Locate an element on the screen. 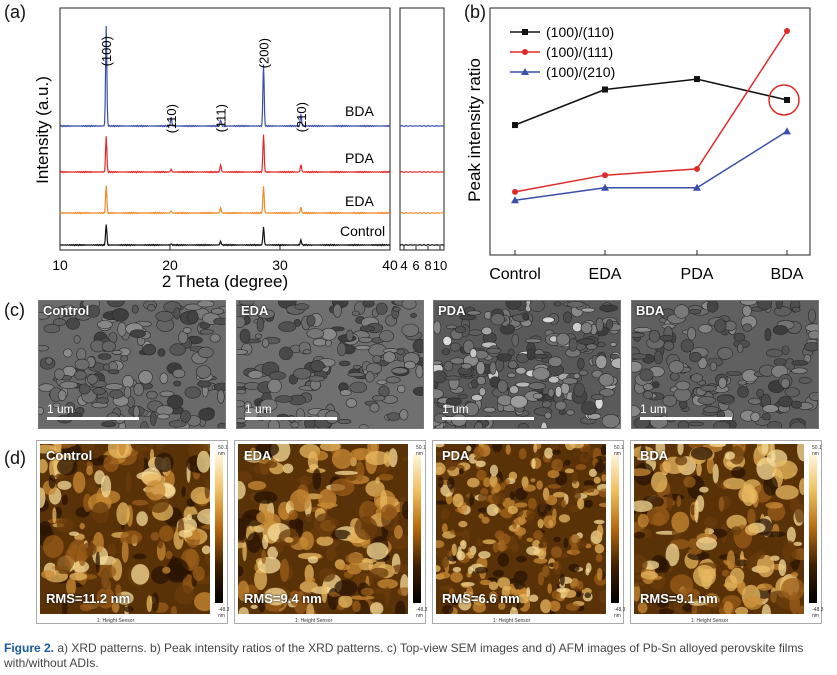 Image resolution: width=837 pixels, height=675 pixels. afm-label: Control is located at coordinates (69, 455).